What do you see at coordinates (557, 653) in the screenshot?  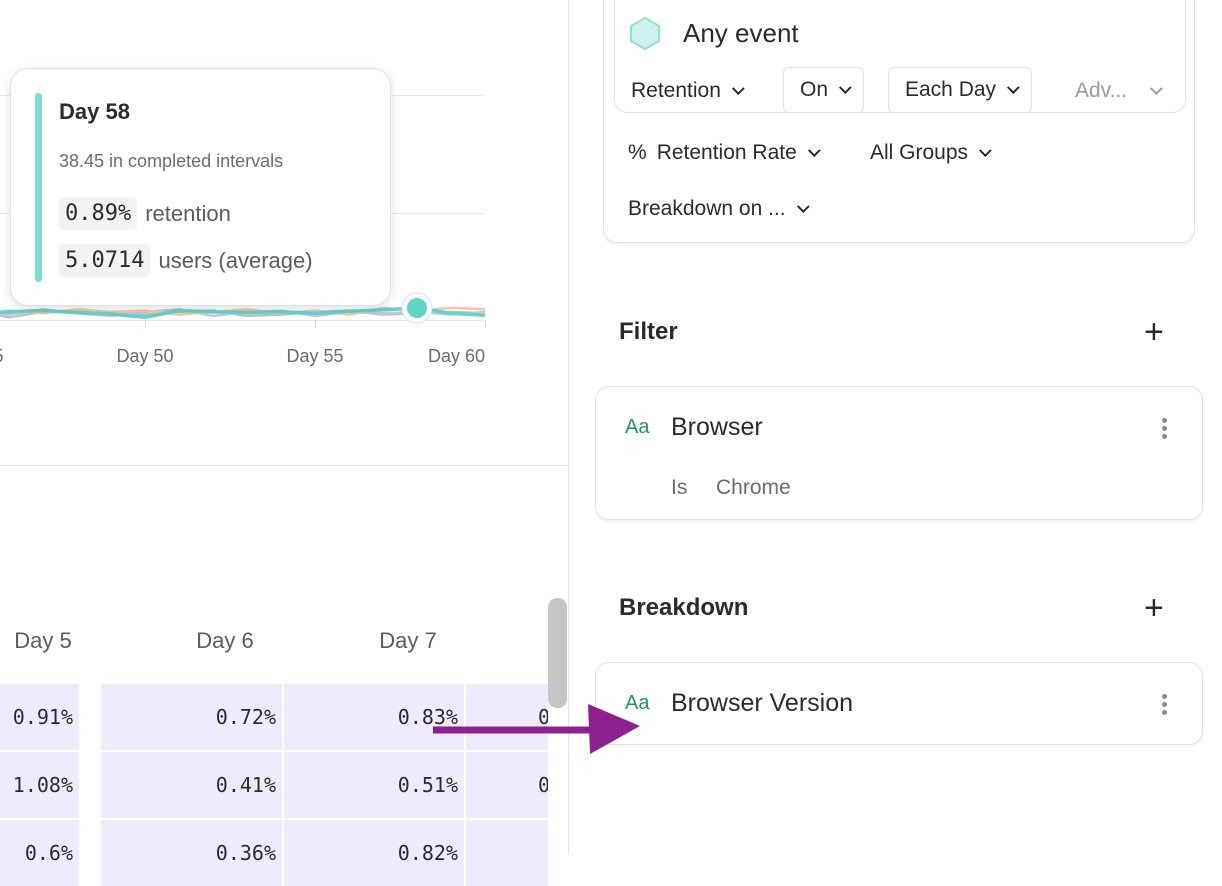 I see `table-scrollbar` at bounding box center [557, 653].